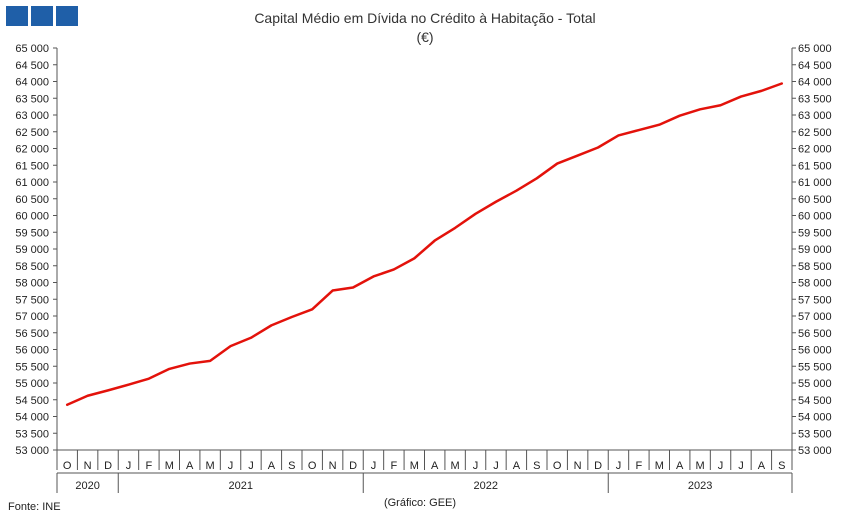  What do you see at coordinates (32, 116) in the screenshot?
I see `y-tick-label-left: 63 000` at bounding box center [32, 116].